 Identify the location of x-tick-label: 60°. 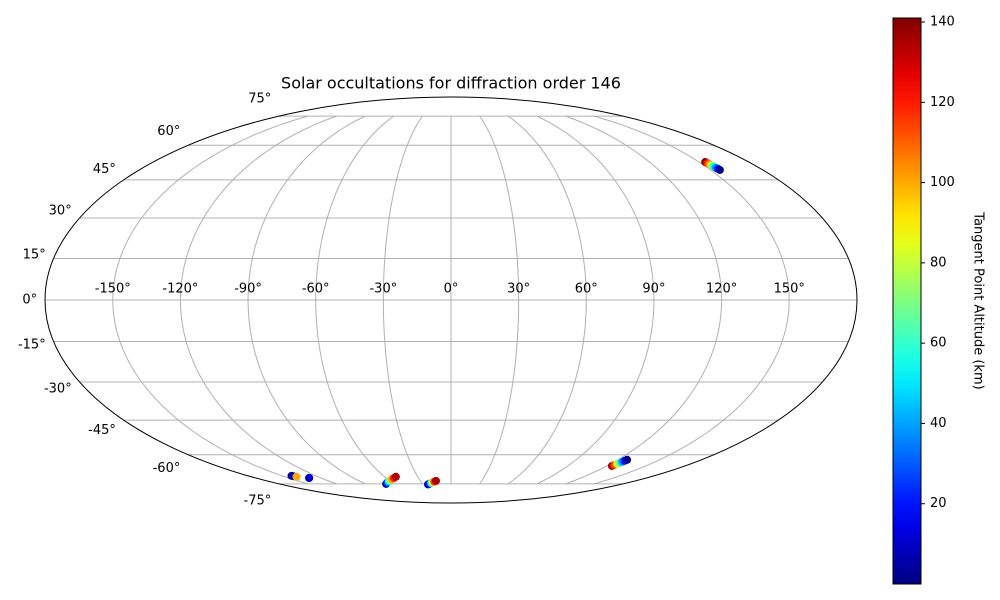
(586, 289).